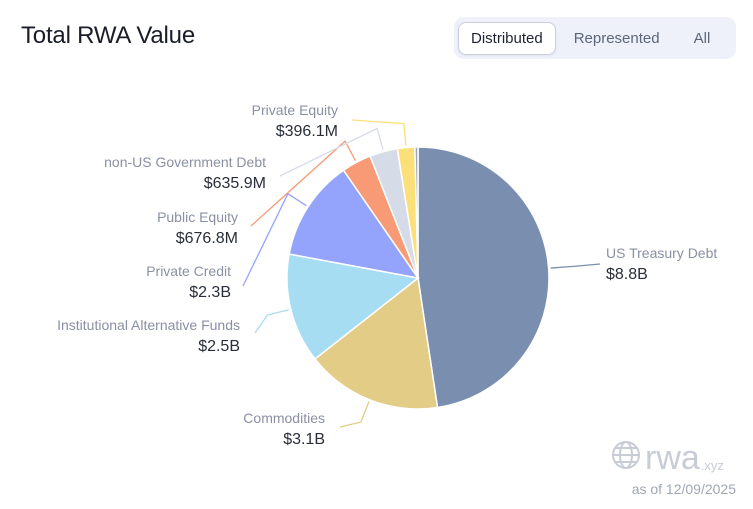 The width and height of the screenshot is (753, 509). Describe the element at coordinates (210, 292) in the screenshot. I see `slice-label-value: $2.3B` at that location.